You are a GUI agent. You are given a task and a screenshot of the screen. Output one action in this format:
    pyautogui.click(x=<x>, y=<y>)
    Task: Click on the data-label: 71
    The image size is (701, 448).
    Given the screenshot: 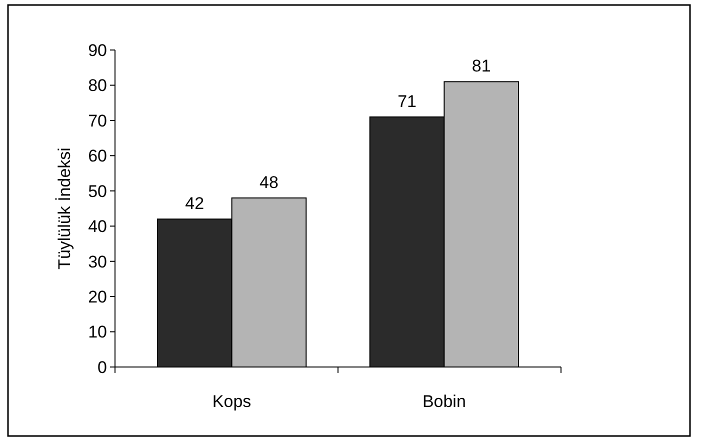 What is the action you would take?
    pyautogui.click(x=407, y=101)
    